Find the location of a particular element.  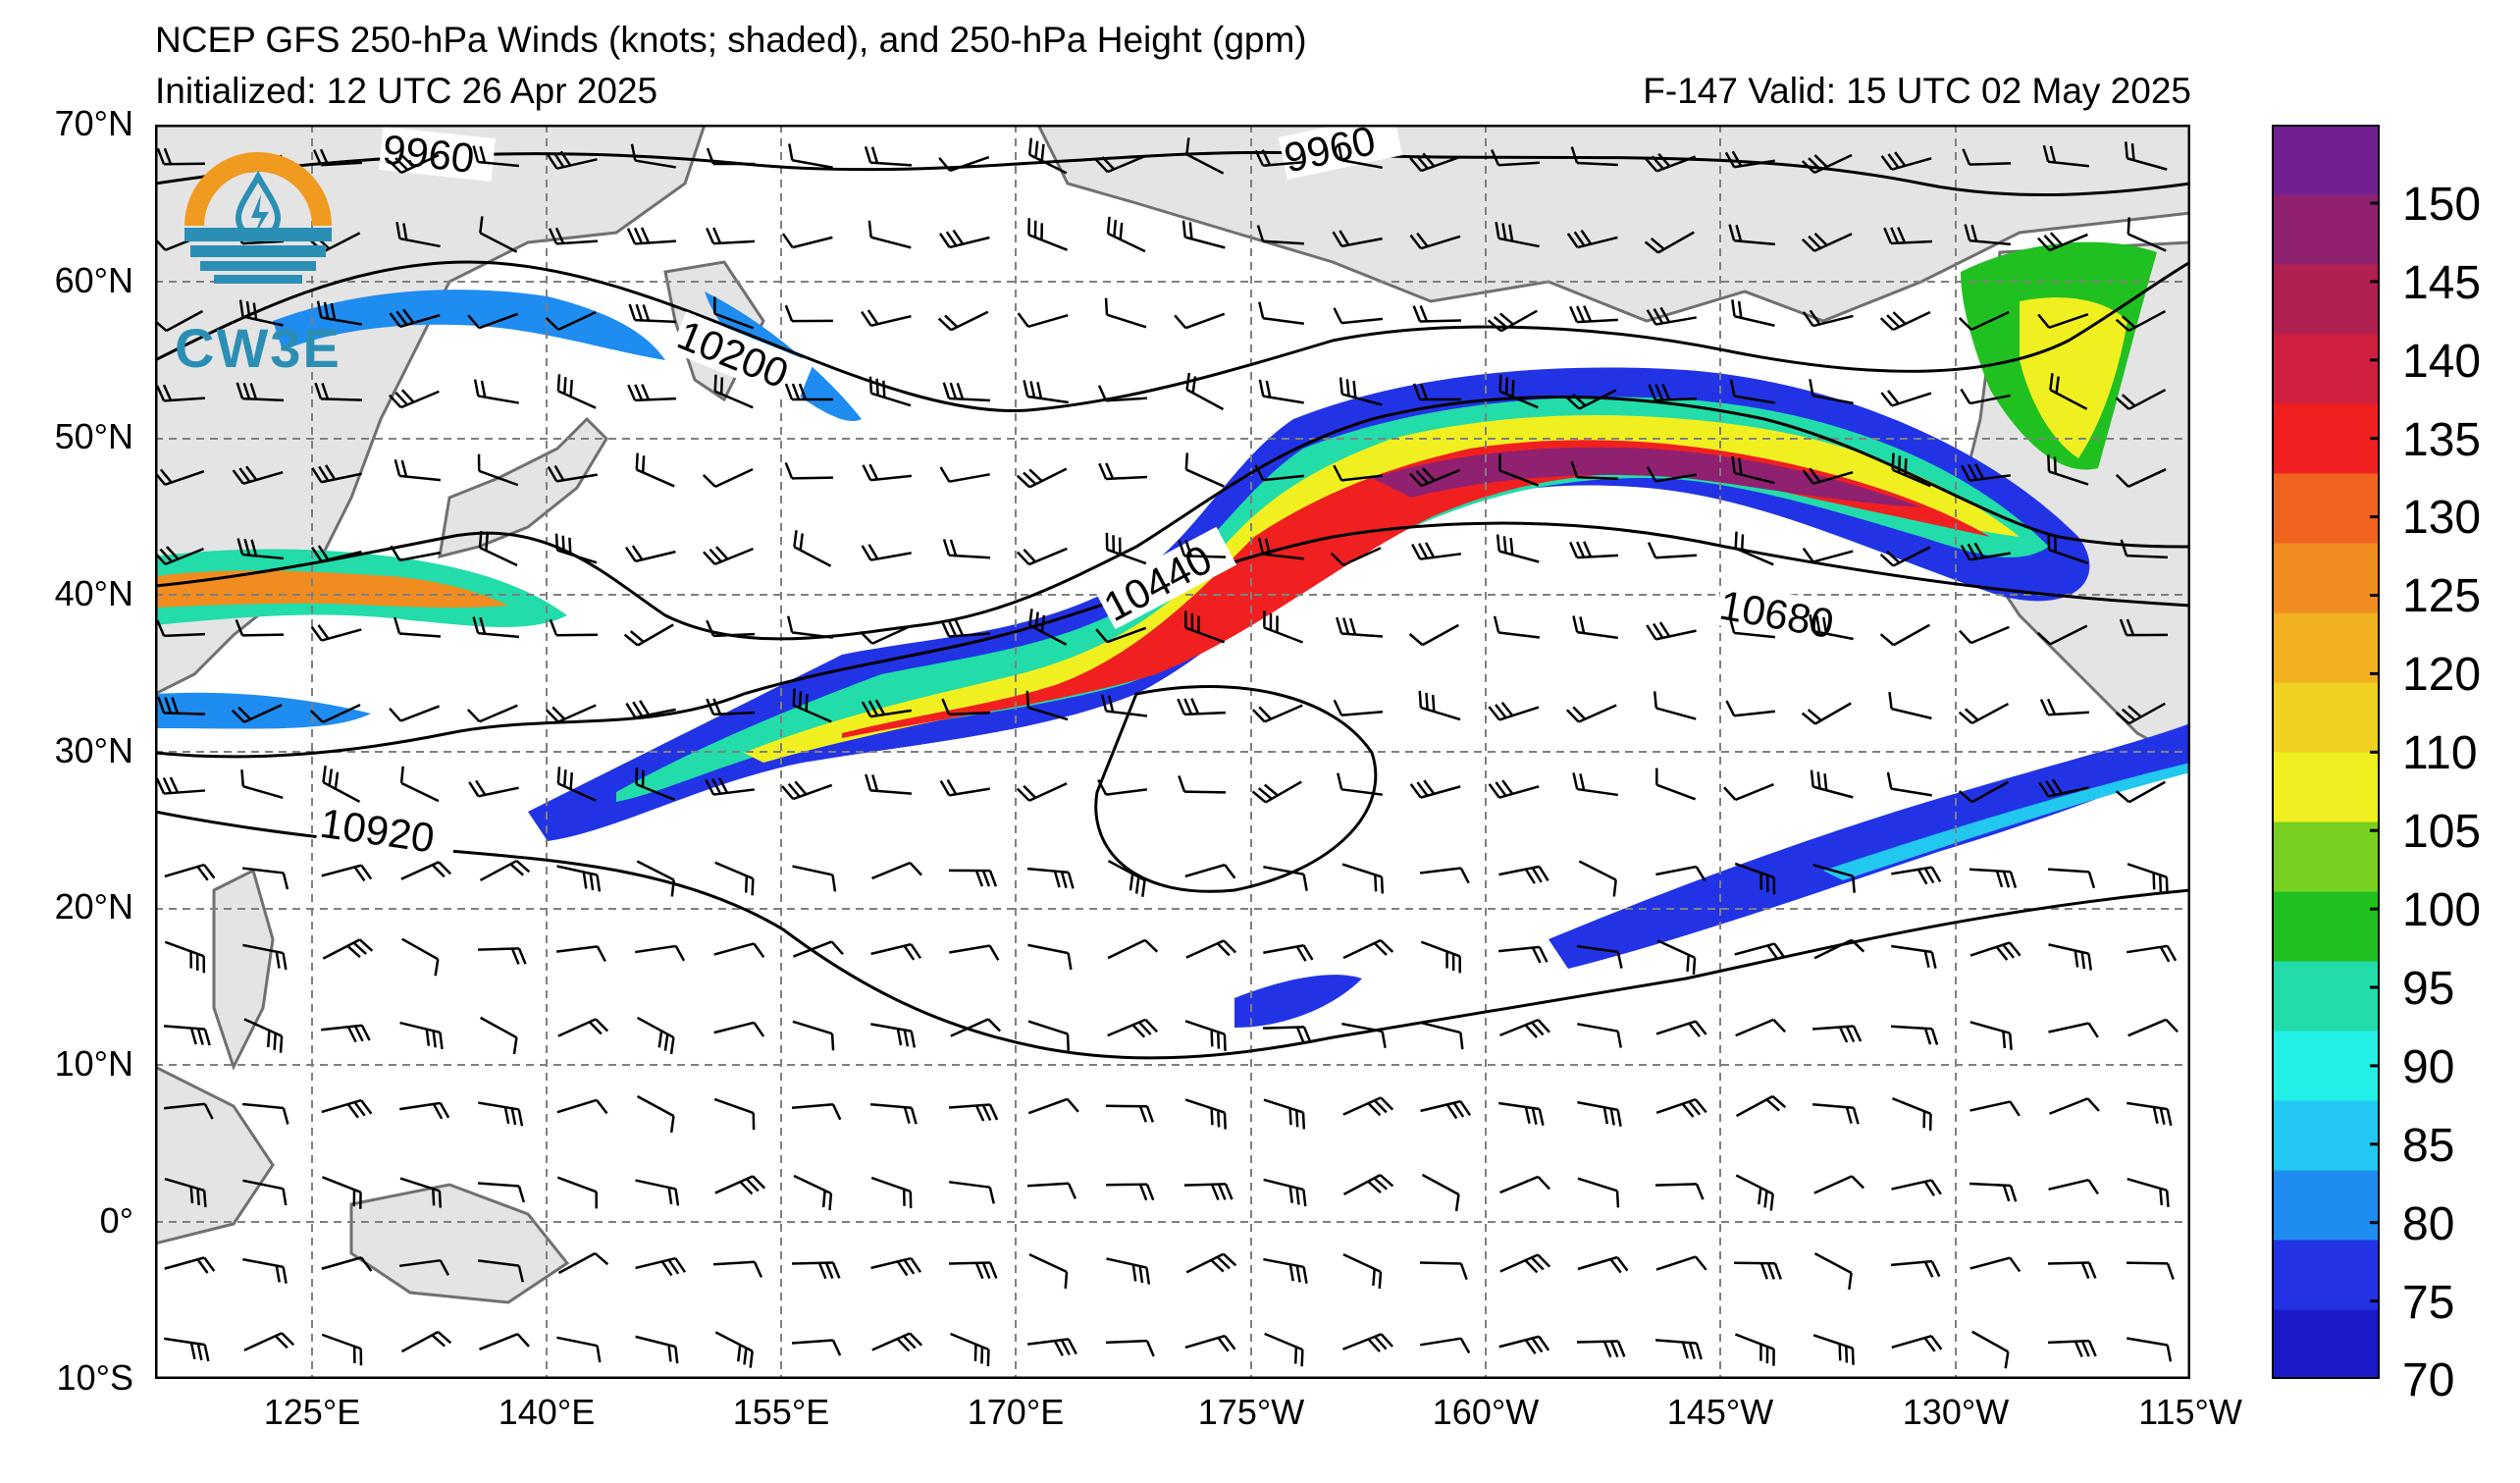

lon-label-175w: 175°W is located at coordinates (1251, 1412).